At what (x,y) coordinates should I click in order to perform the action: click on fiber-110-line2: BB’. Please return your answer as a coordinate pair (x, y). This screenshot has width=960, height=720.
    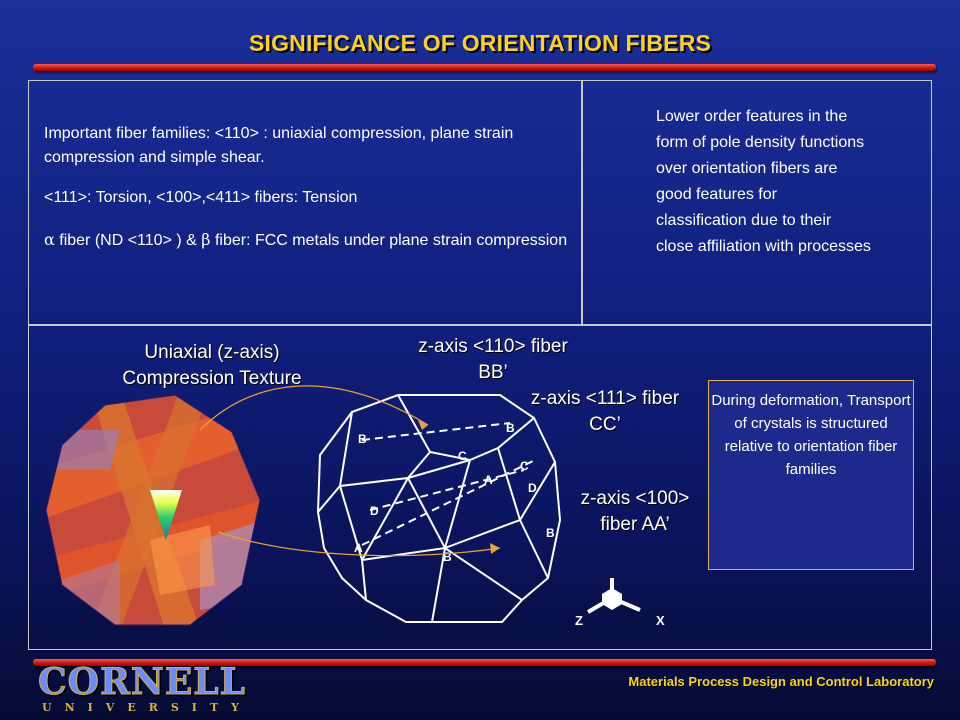
    Looking at the image, I should click on (493, 372).